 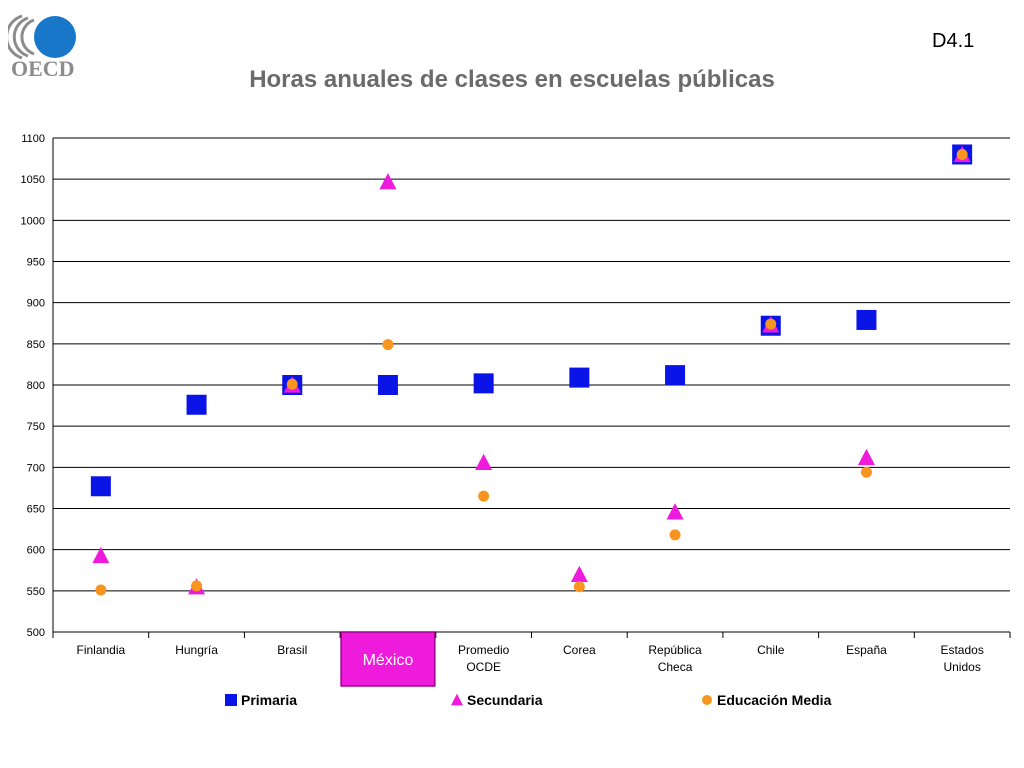 What do you see at coordinates (774, 700) in the screenshot?
I see `legend-label: Educación Media` at bounding box center [774, 700].